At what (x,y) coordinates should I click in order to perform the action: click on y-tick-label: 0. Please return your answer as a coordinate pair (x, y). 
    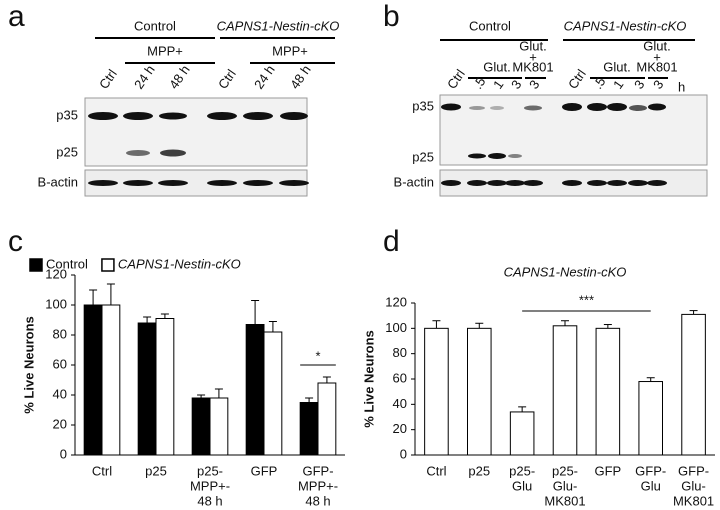
    Looking at the image, I should click on (403, 453).